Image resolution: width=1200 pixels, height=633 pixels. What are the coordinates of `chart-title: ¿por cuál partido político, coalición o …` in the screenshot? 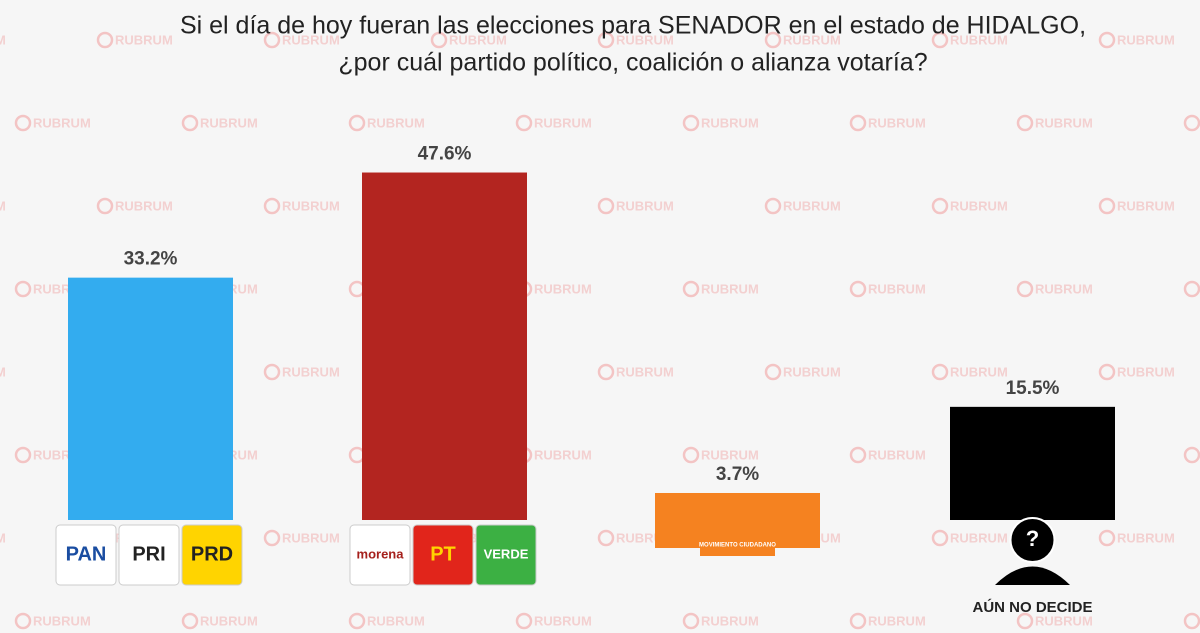 It's located at (632, 63).